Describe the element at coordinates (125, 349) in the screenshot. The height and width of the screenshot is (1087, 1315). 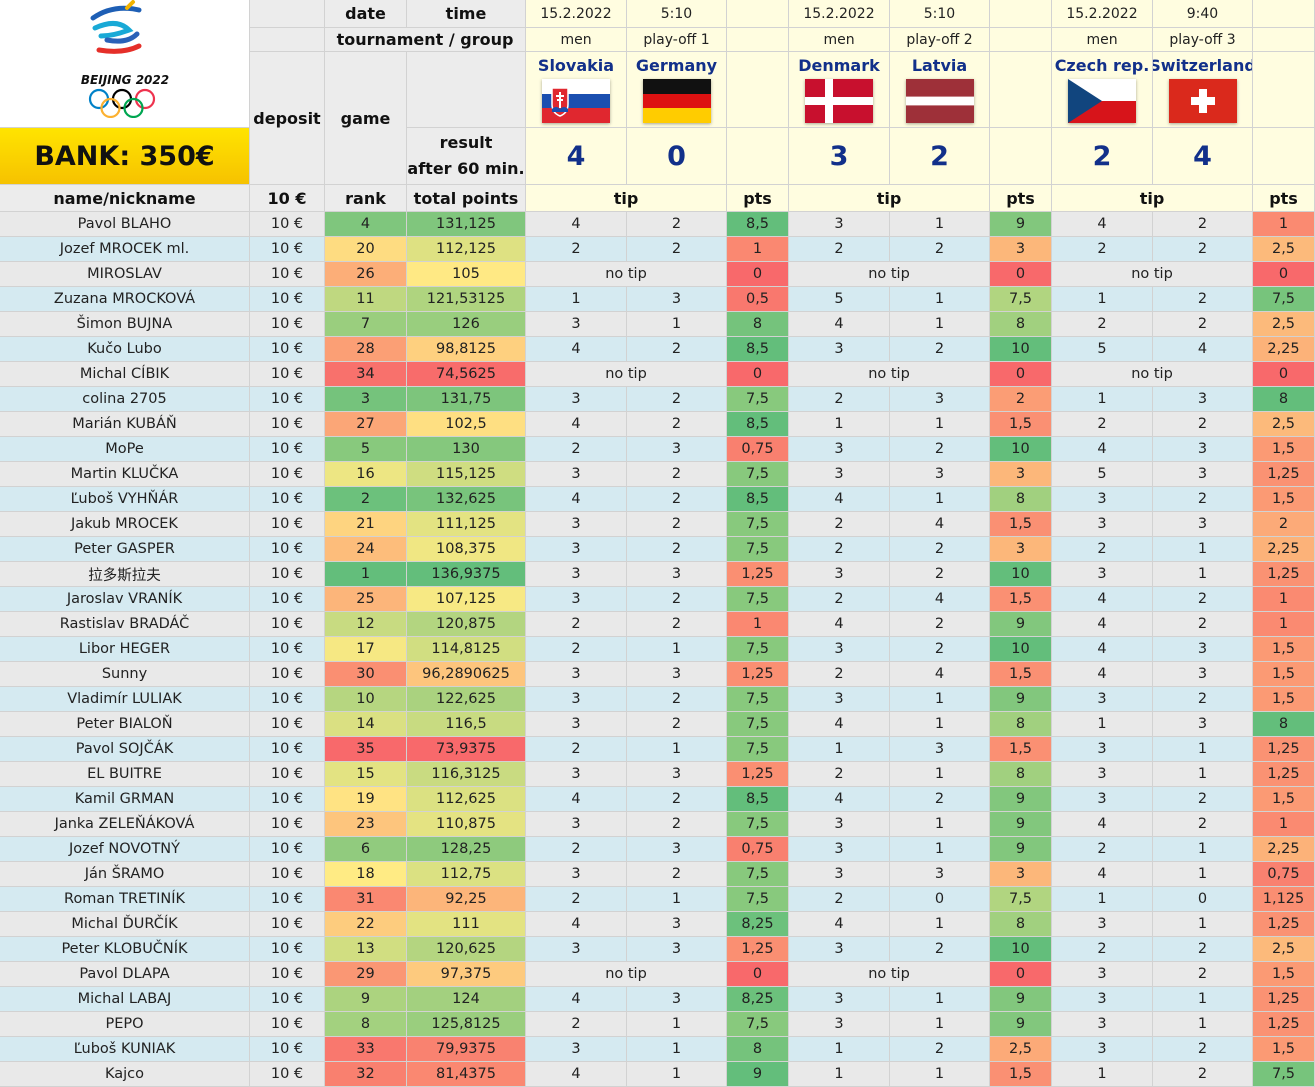
I see `player-name: Kučo Lubo` at that location.